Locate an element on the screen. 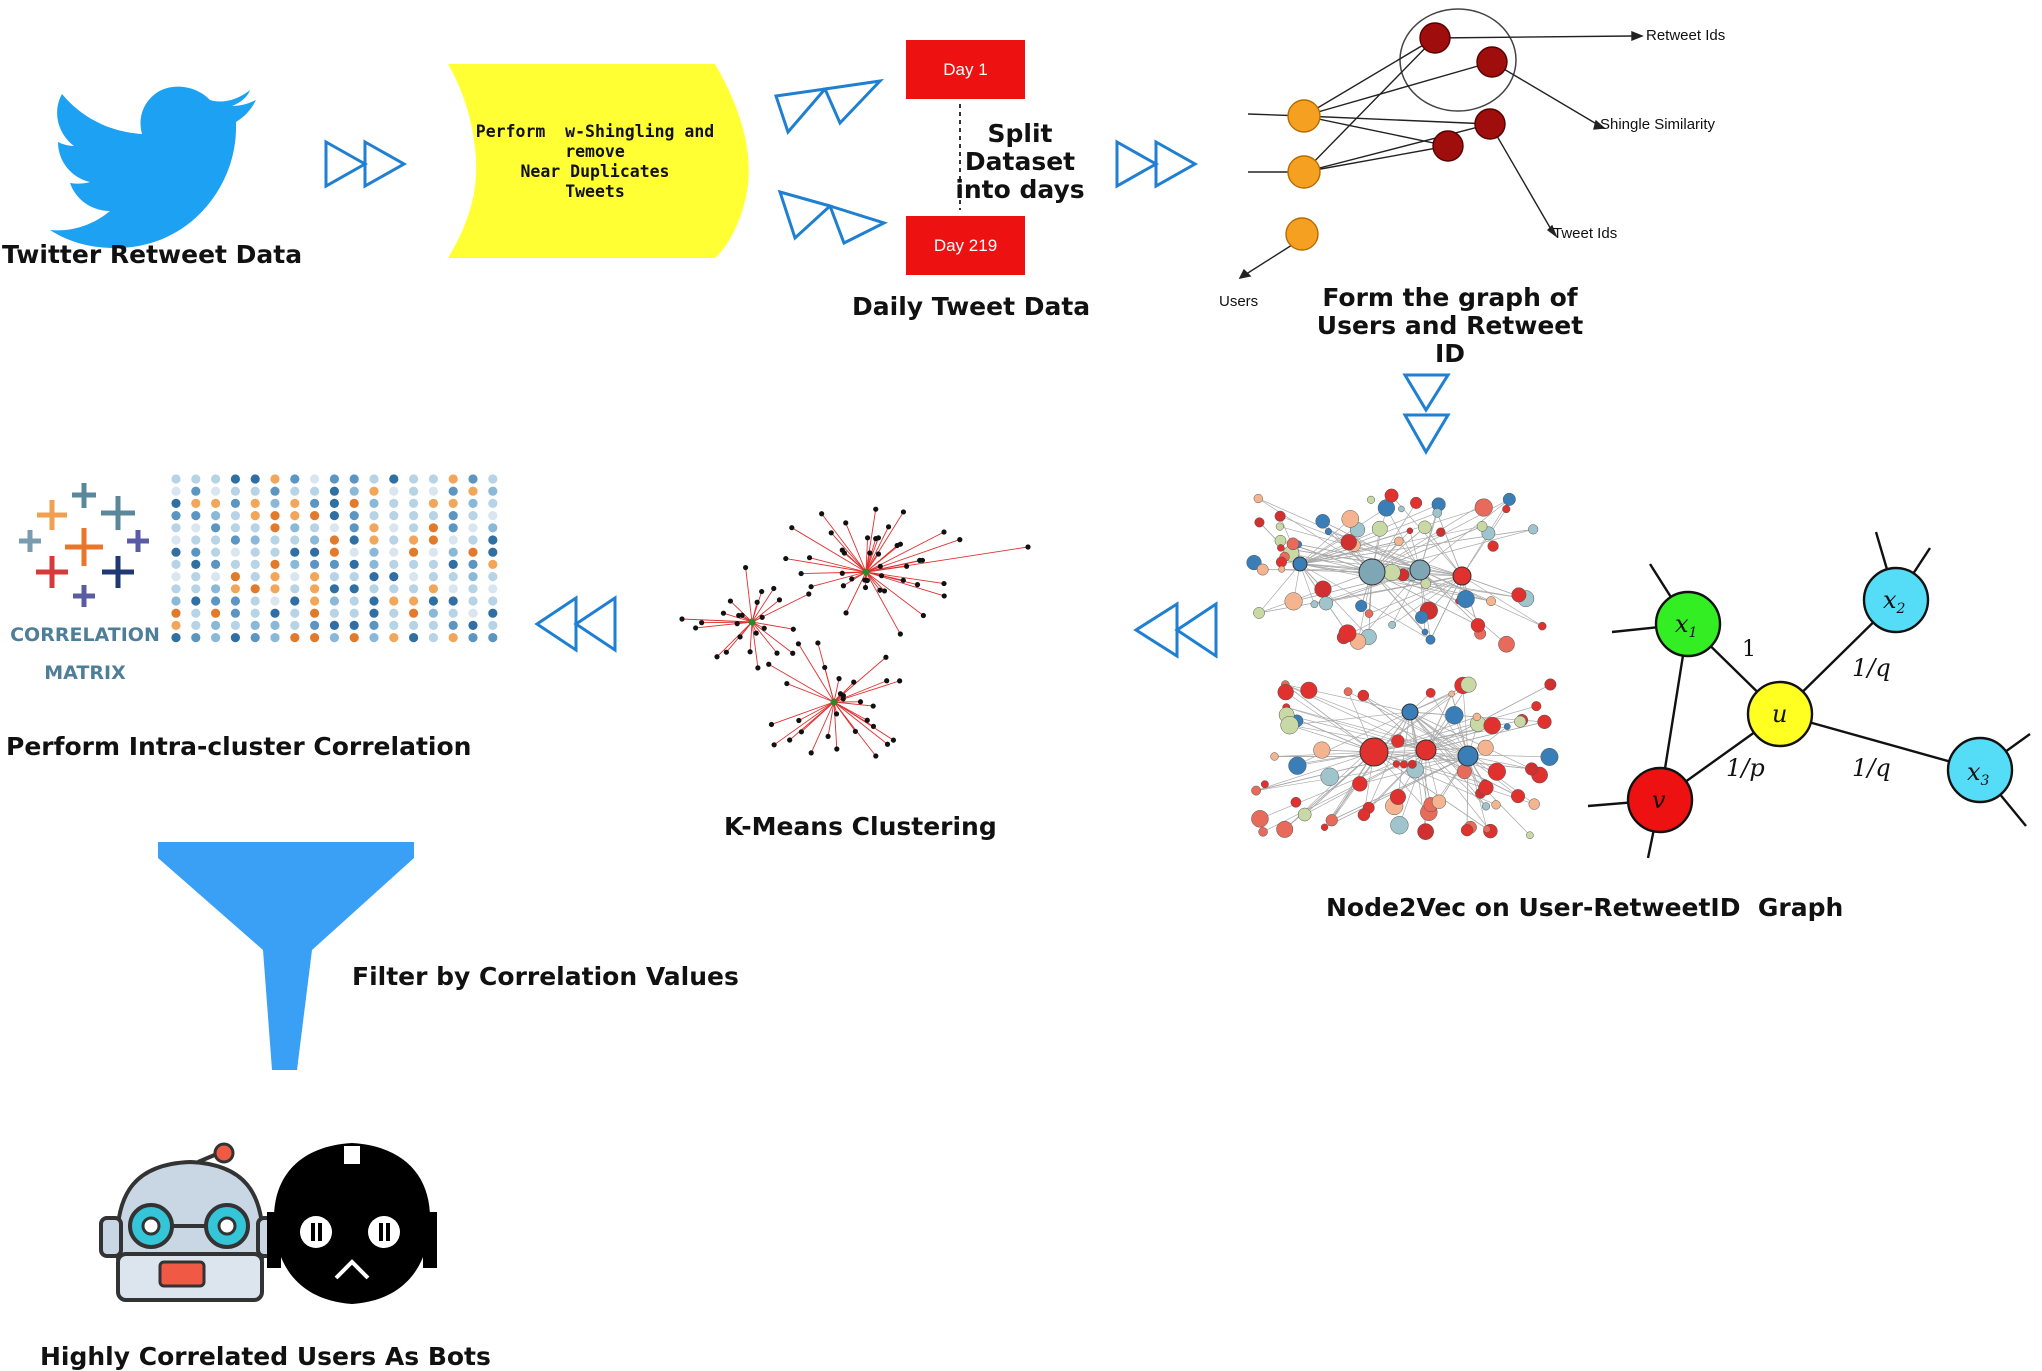 Image resolution: width=2042 pixels, height=1371 pixels. arrow-down is located at coordinates (1426, 414).